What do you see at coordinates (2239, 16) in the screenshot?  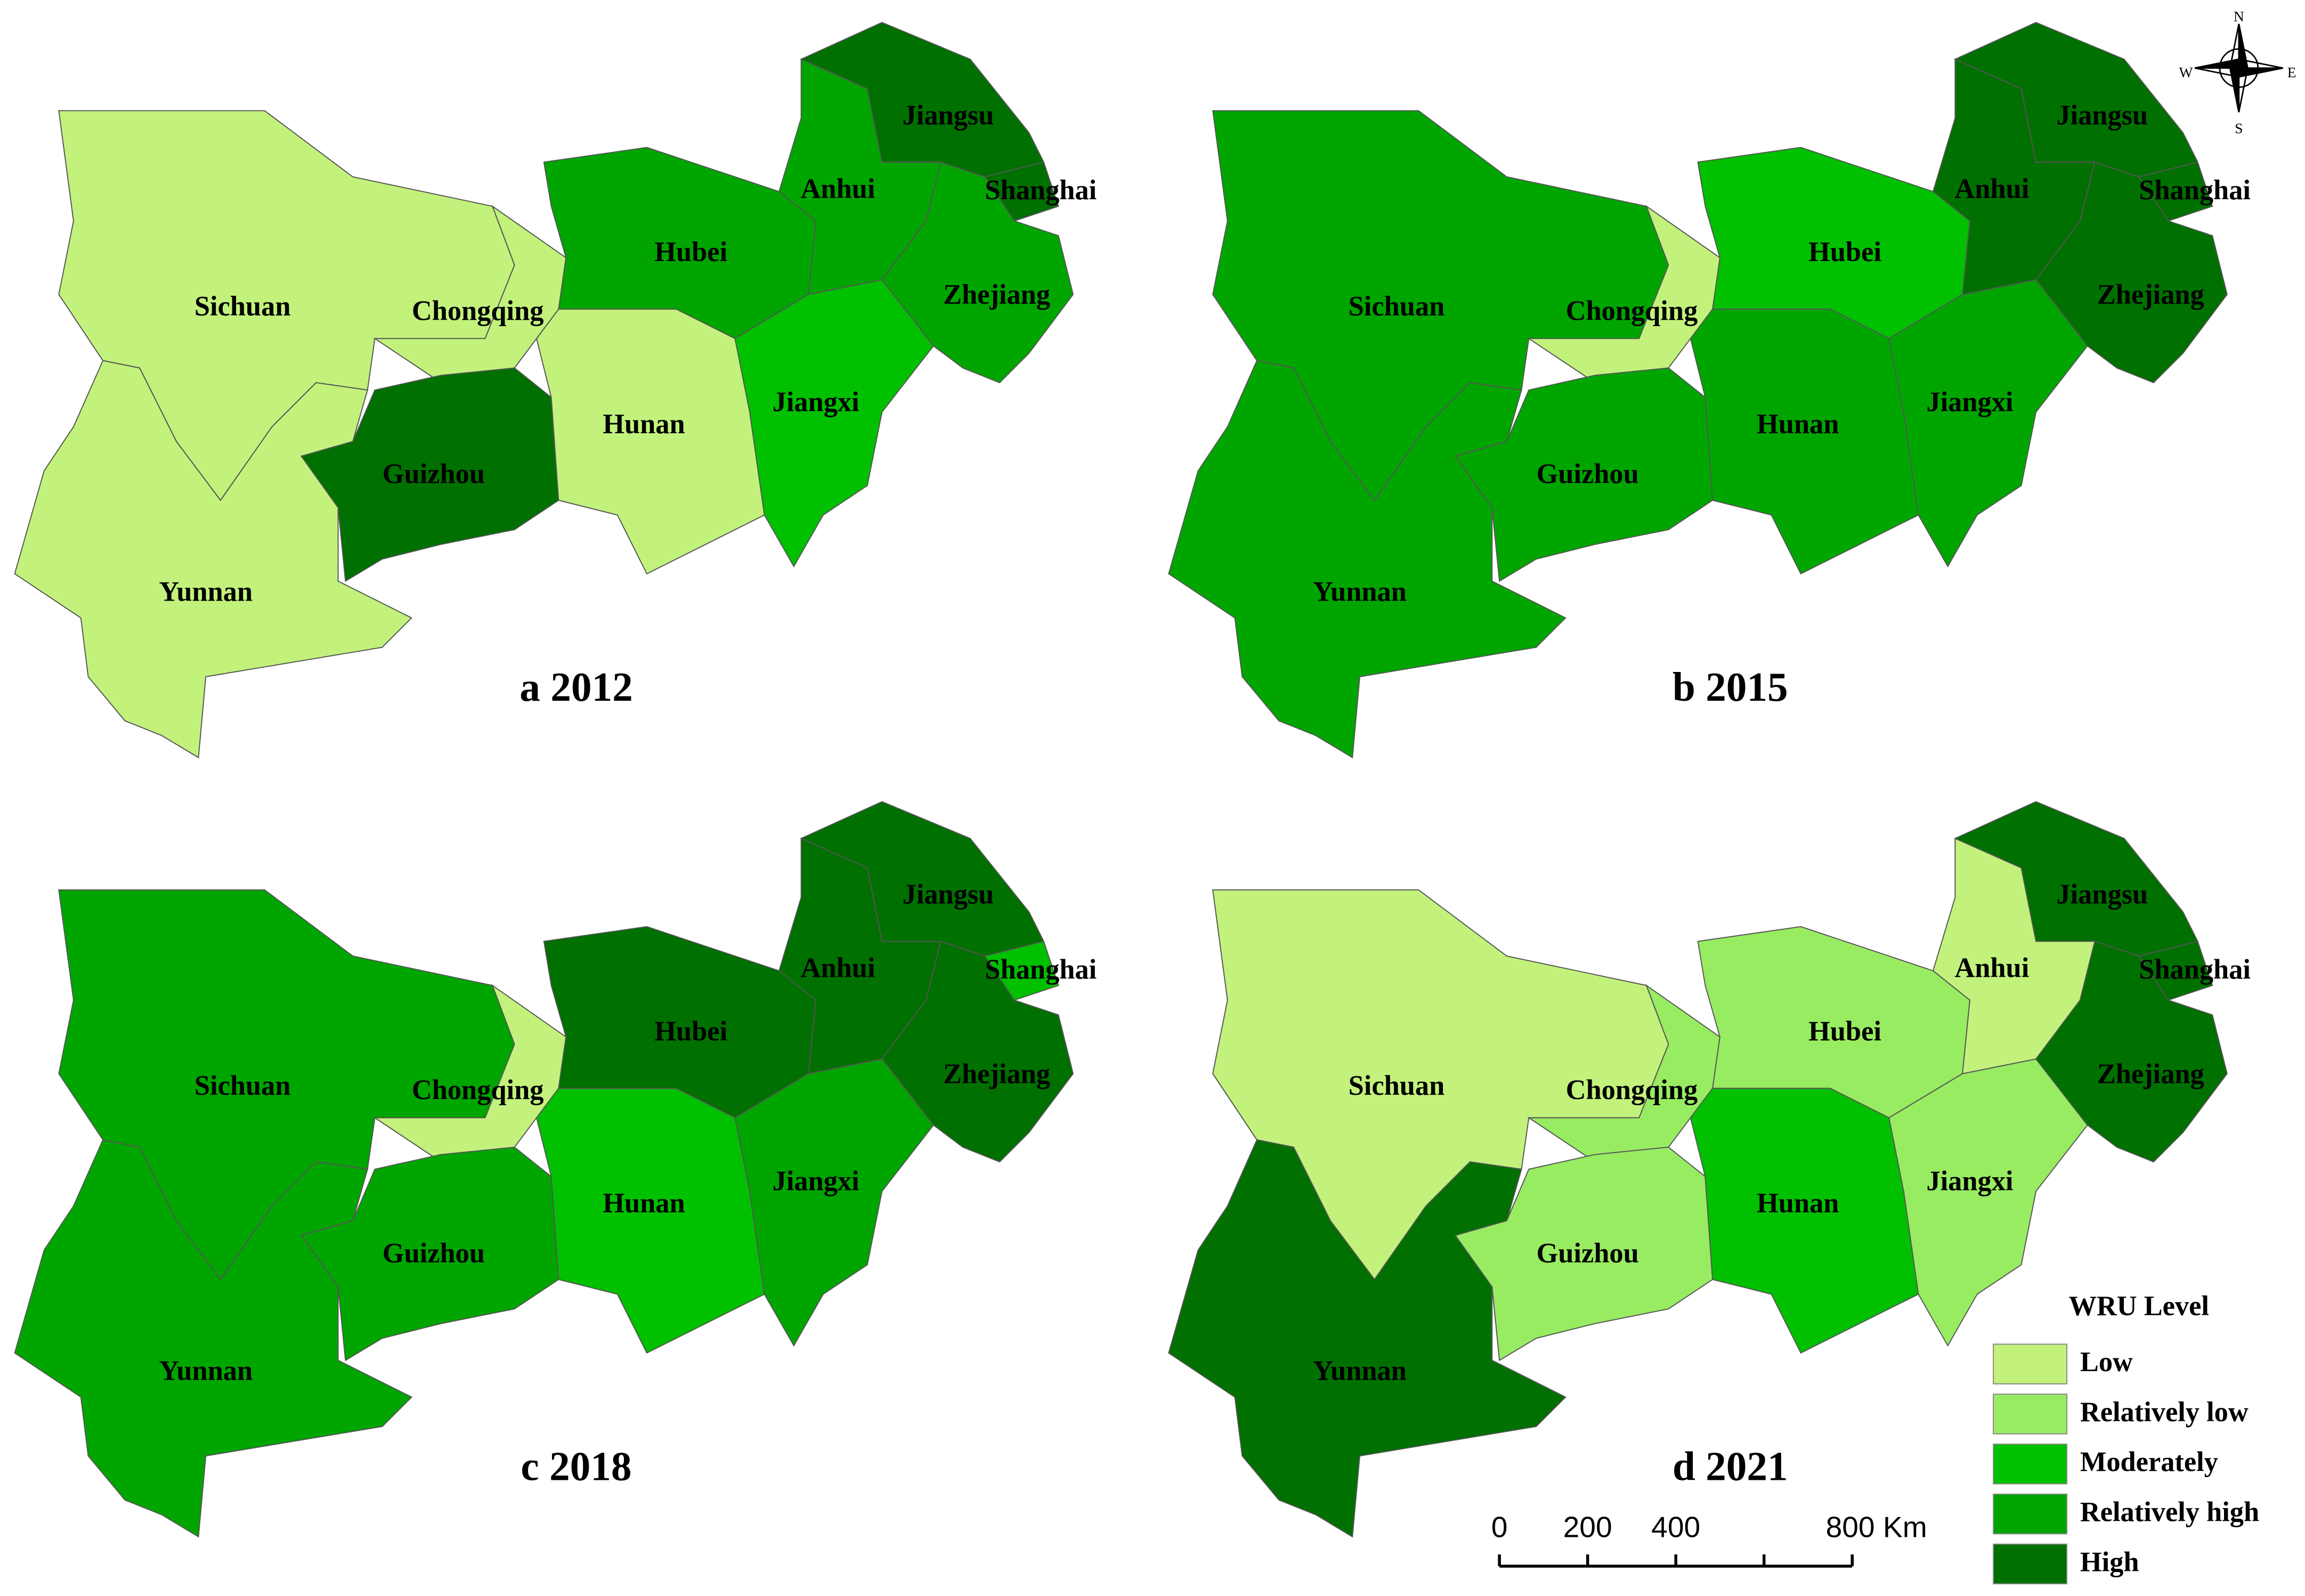 I see `compass-n: N` at bounding box center [2239, 16].